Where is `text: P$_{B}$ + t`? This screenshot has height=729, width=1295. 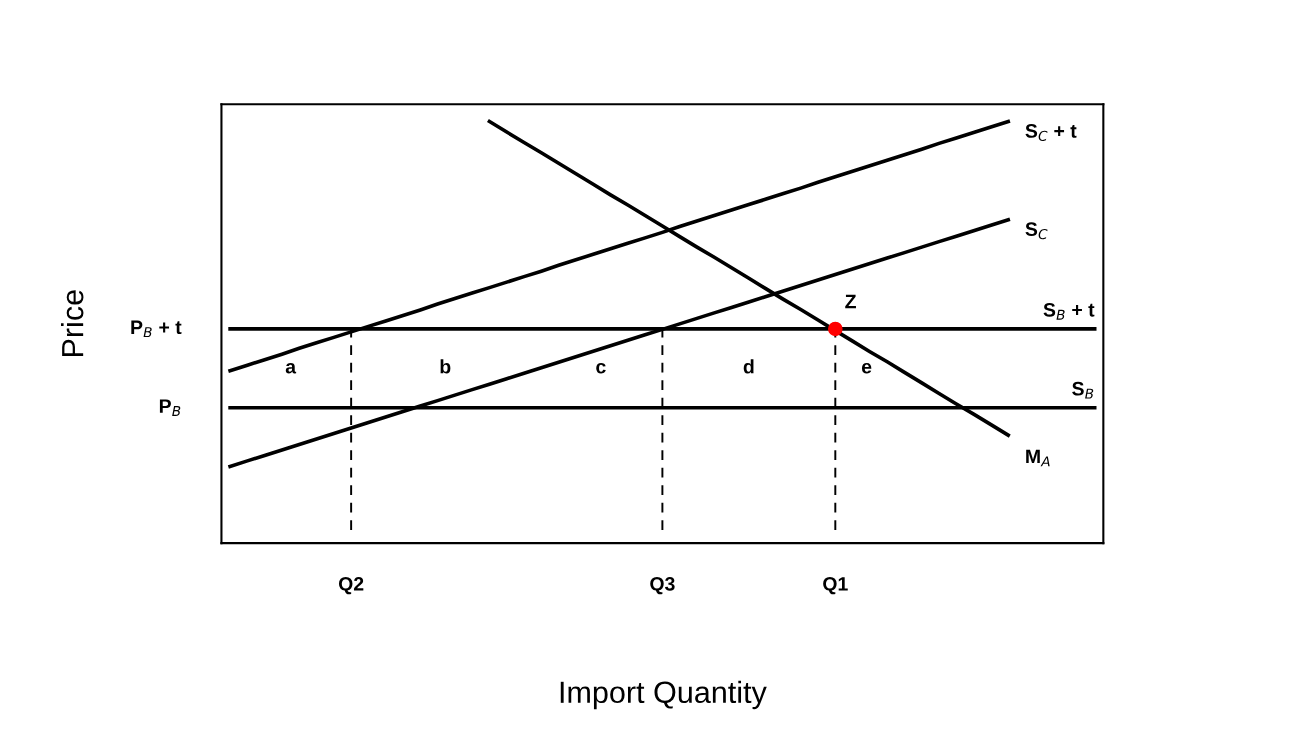
text: P$_{B}$ + t is located at coordinates (156, 329).